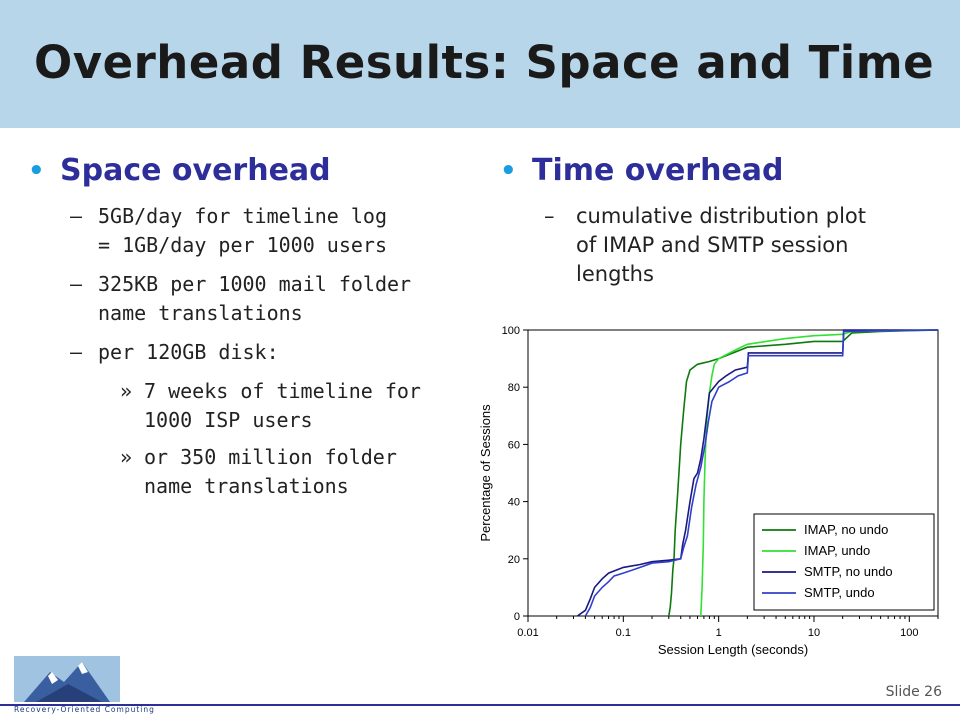  I want to click on list-item-line: lengths, so click(615, 274).